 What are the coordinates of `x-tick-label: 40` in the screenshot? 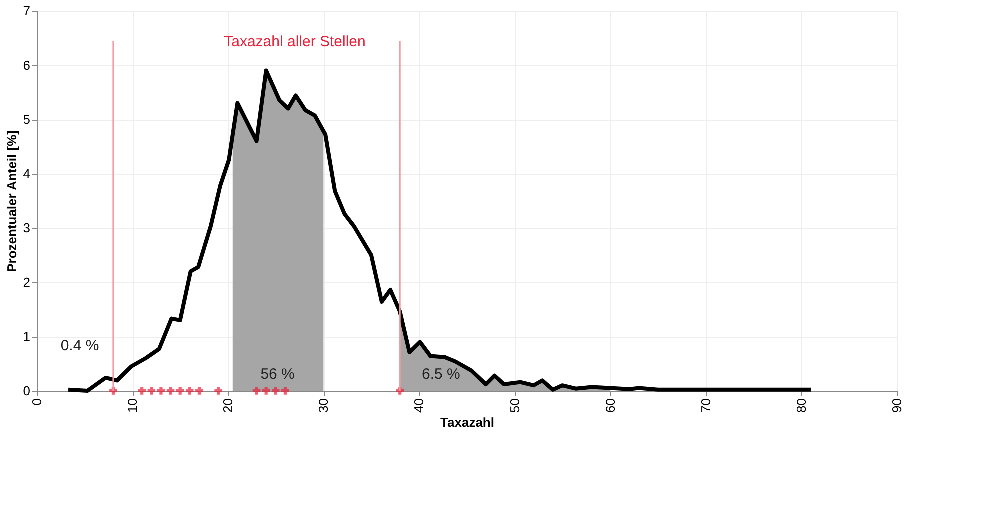 It's located at (419, 405).